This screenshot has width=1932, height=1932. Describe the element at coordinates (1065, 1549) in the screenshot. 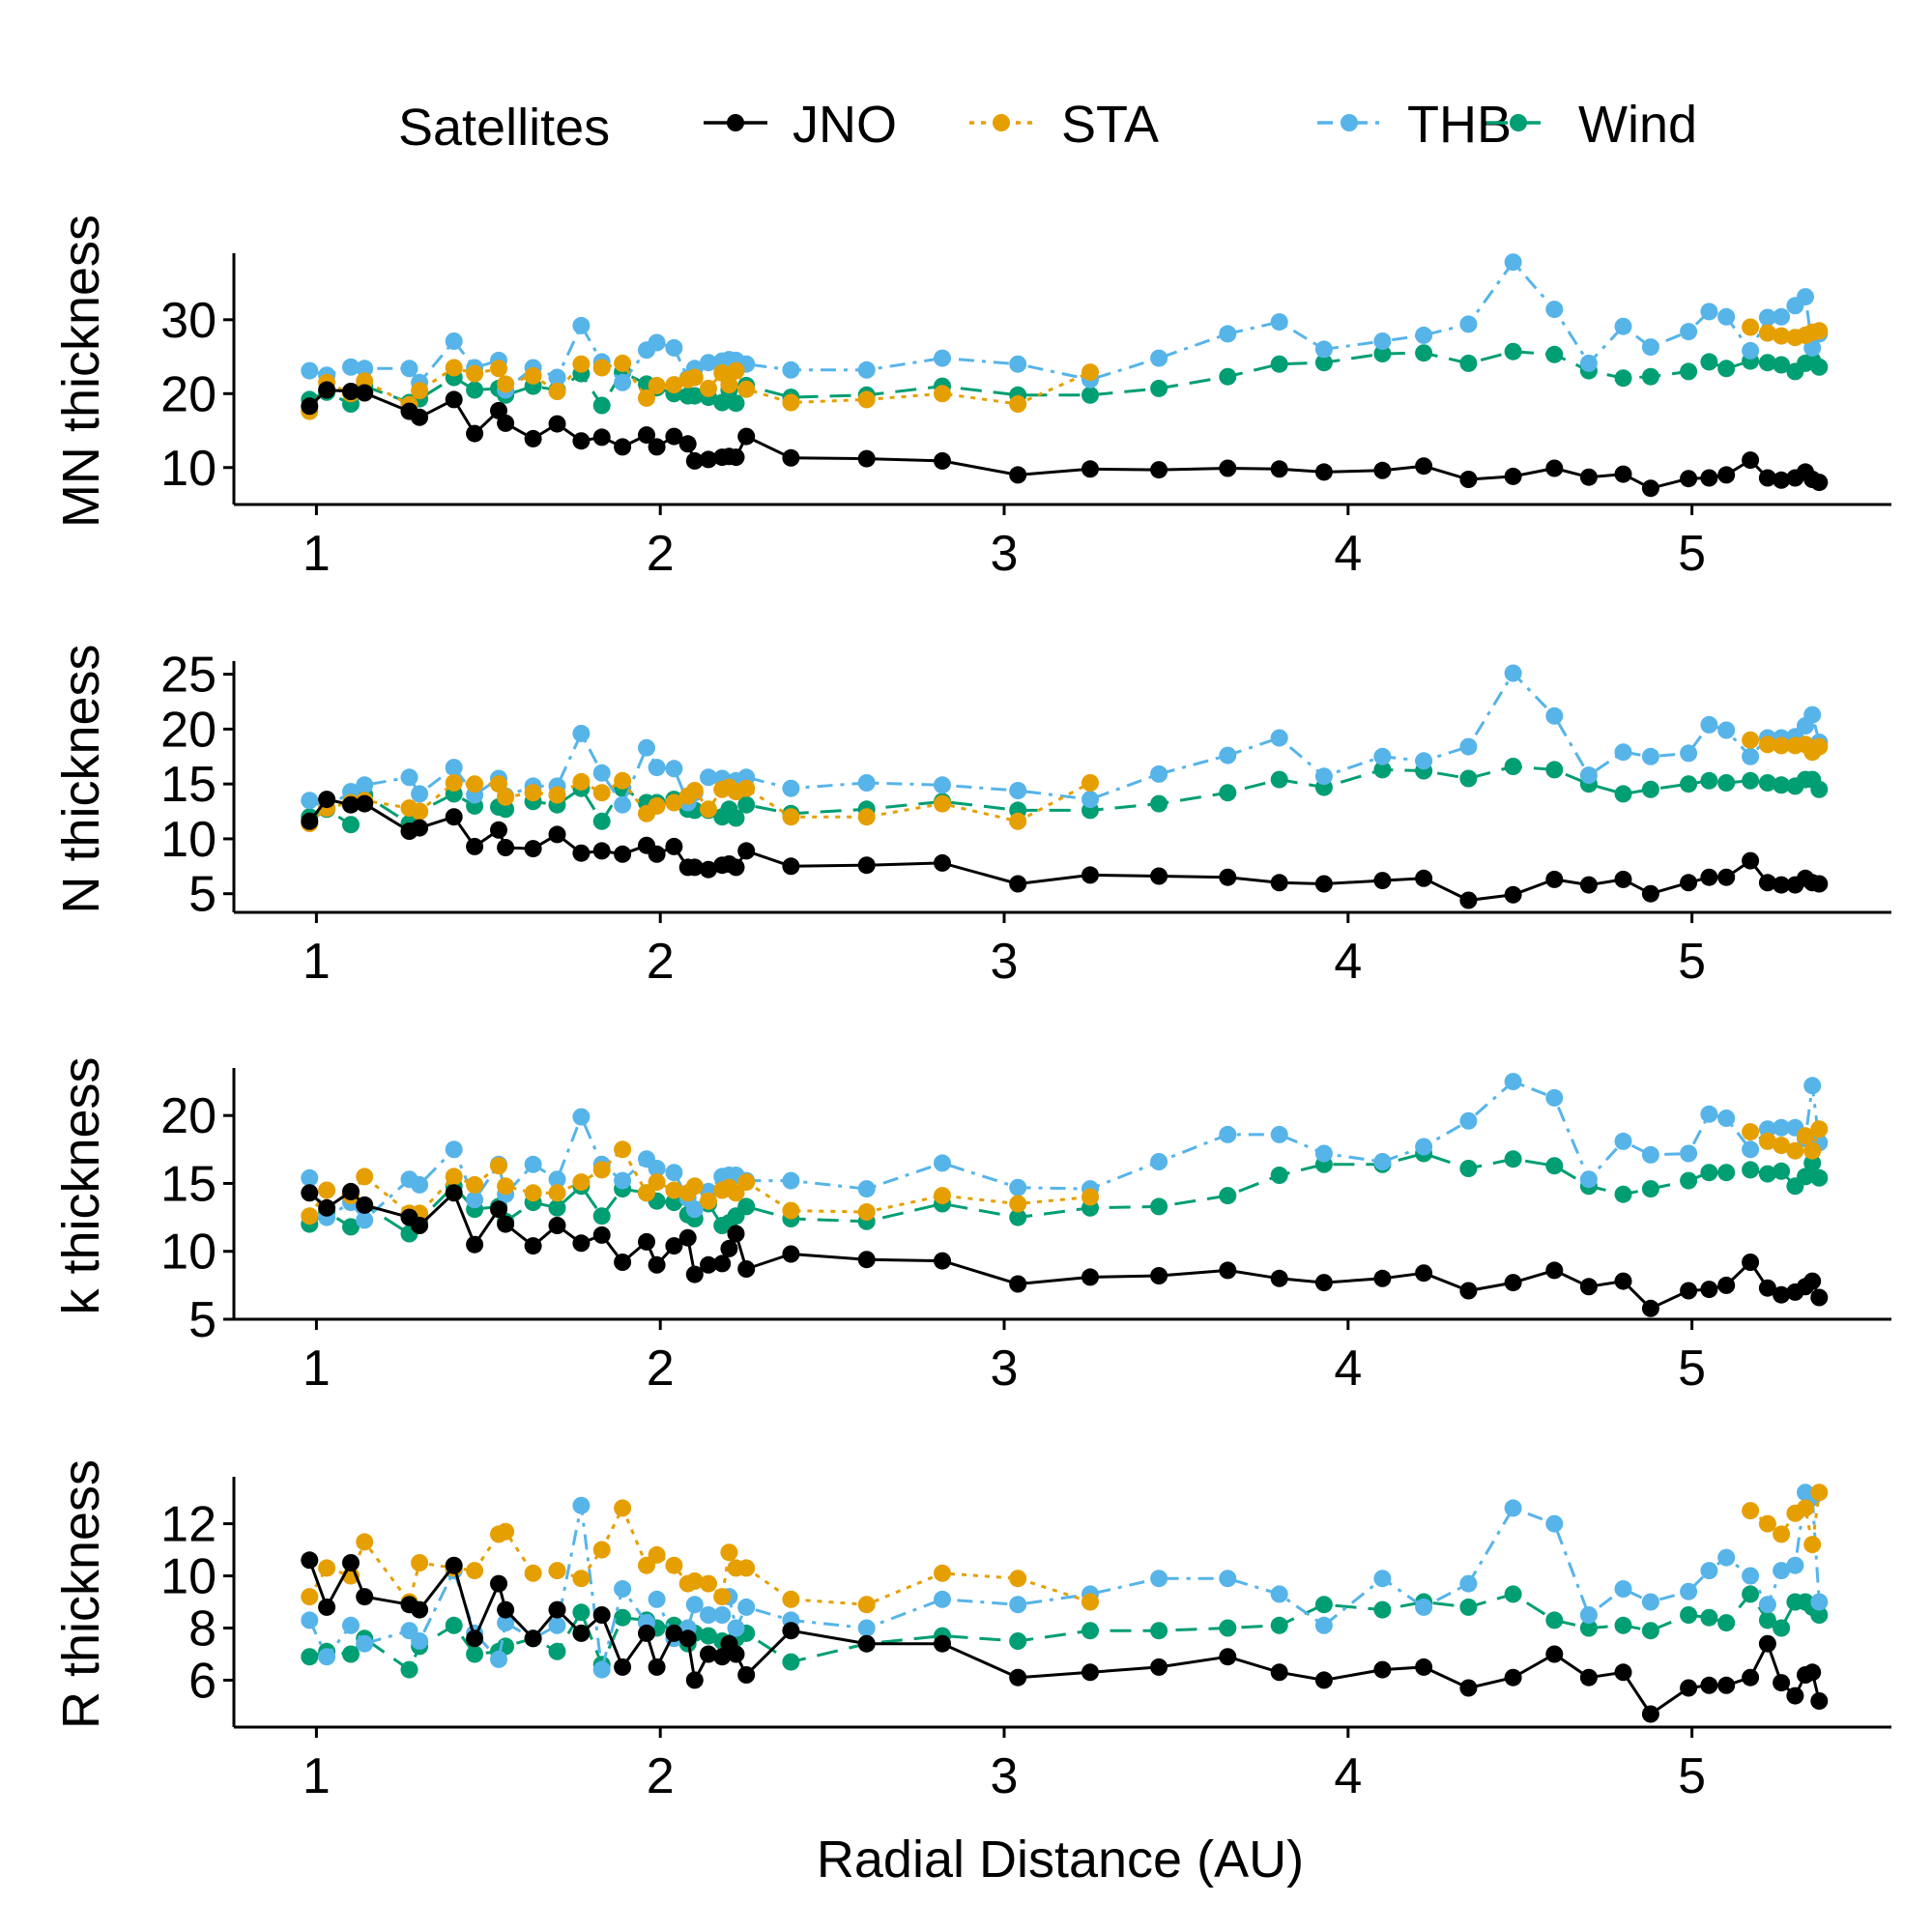

I see `series-sta` at that location.